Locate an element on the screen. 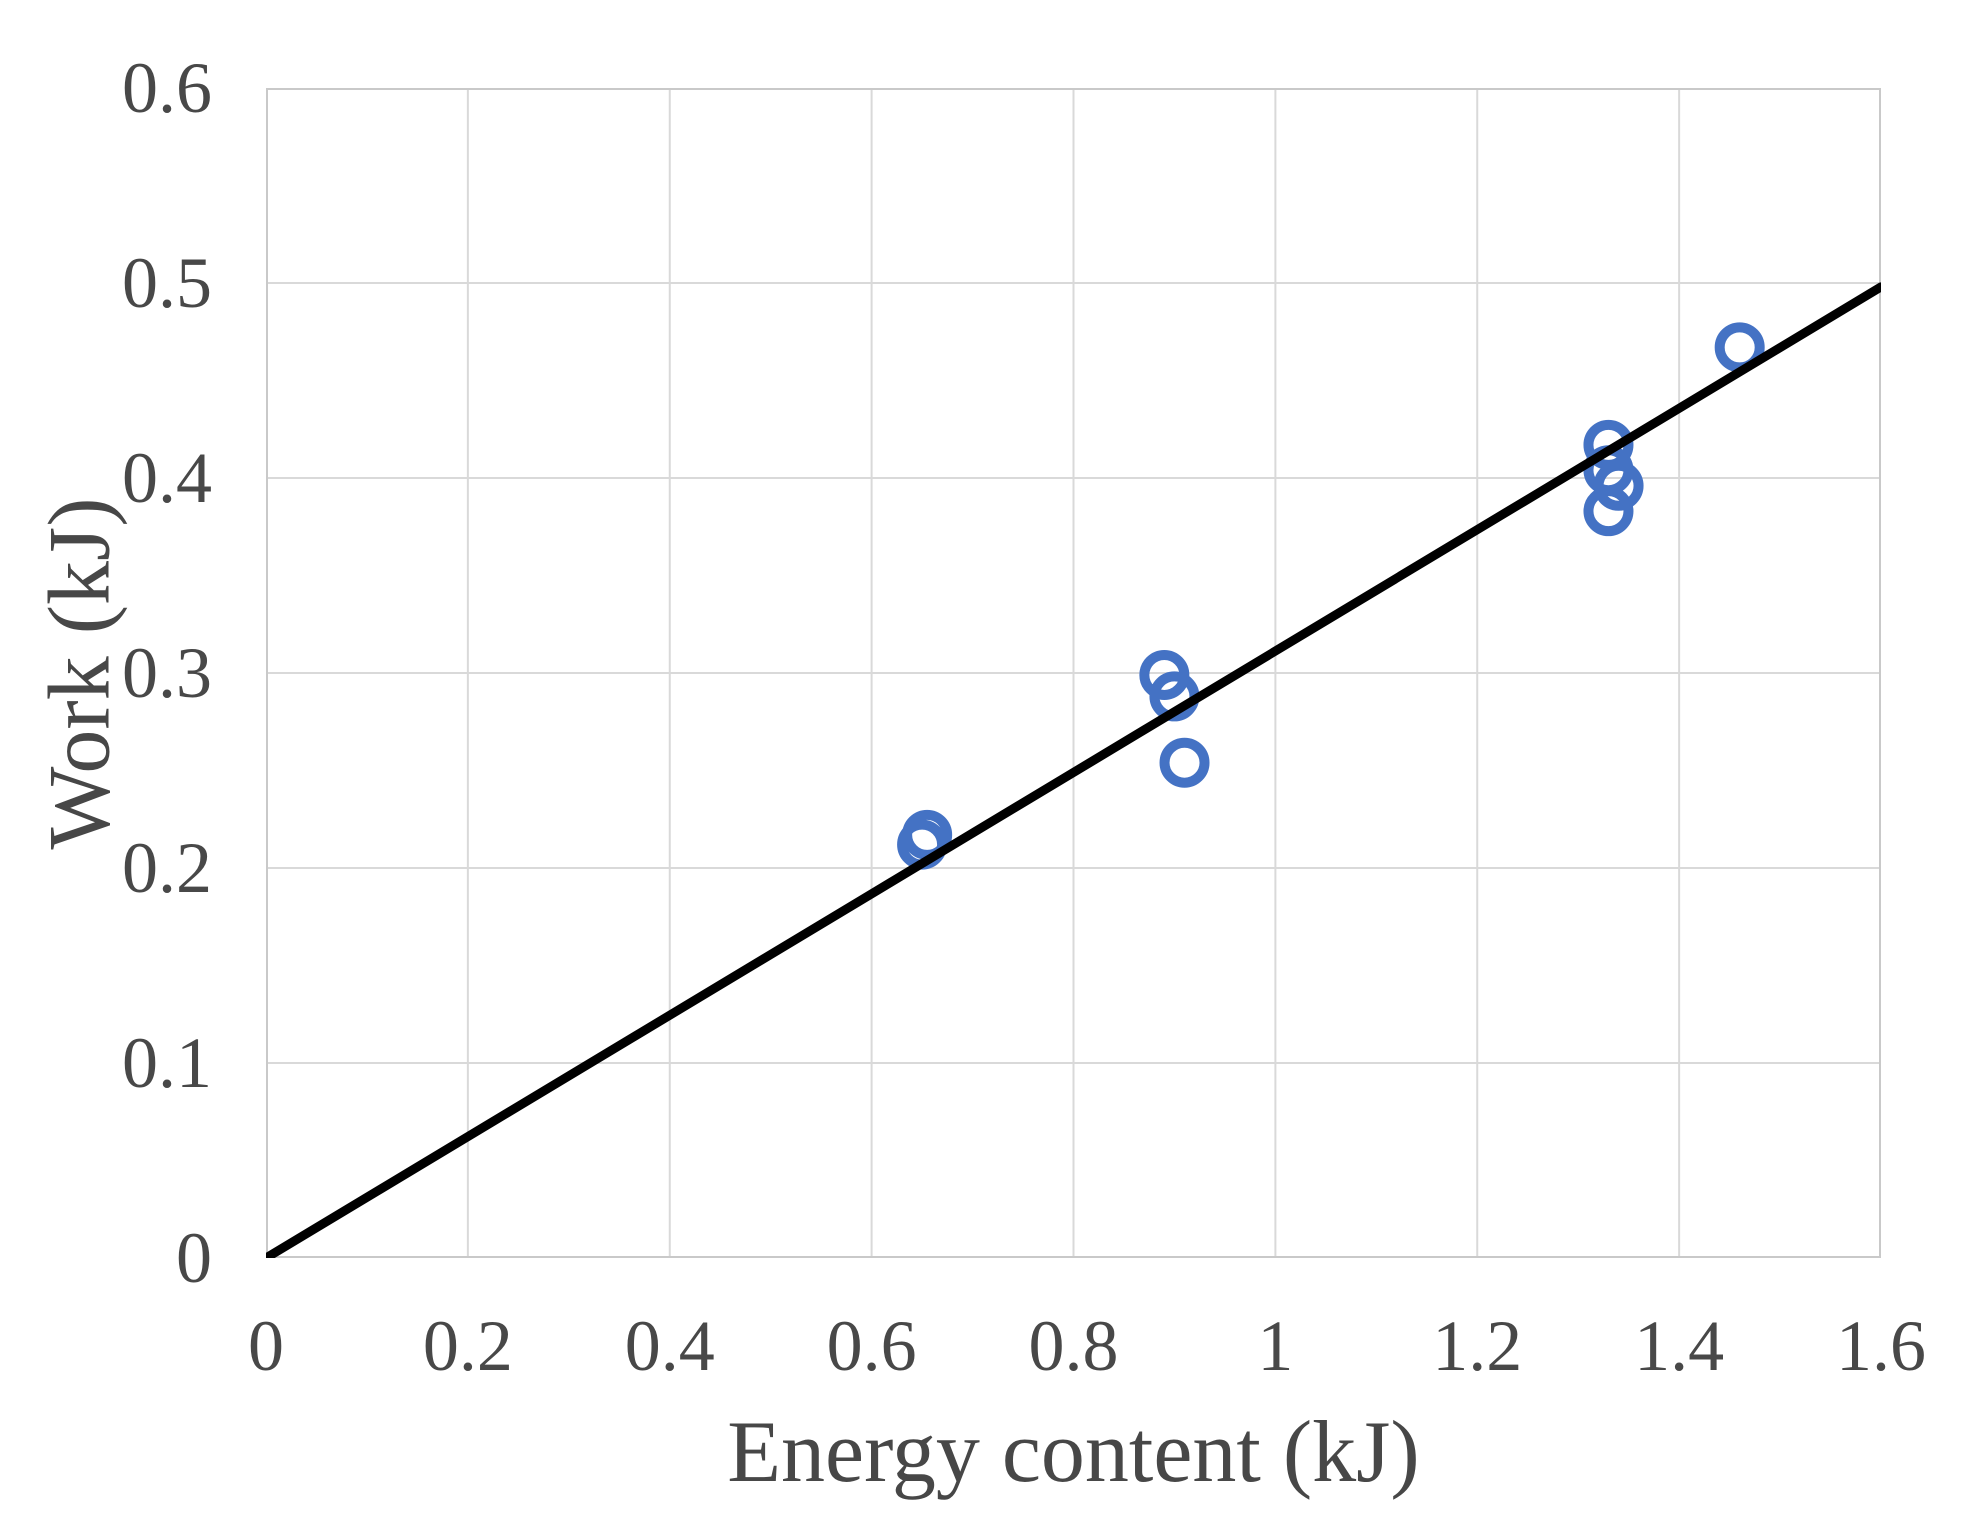  x-tick-label: 0.6 is located at coordinates (871, 1346).